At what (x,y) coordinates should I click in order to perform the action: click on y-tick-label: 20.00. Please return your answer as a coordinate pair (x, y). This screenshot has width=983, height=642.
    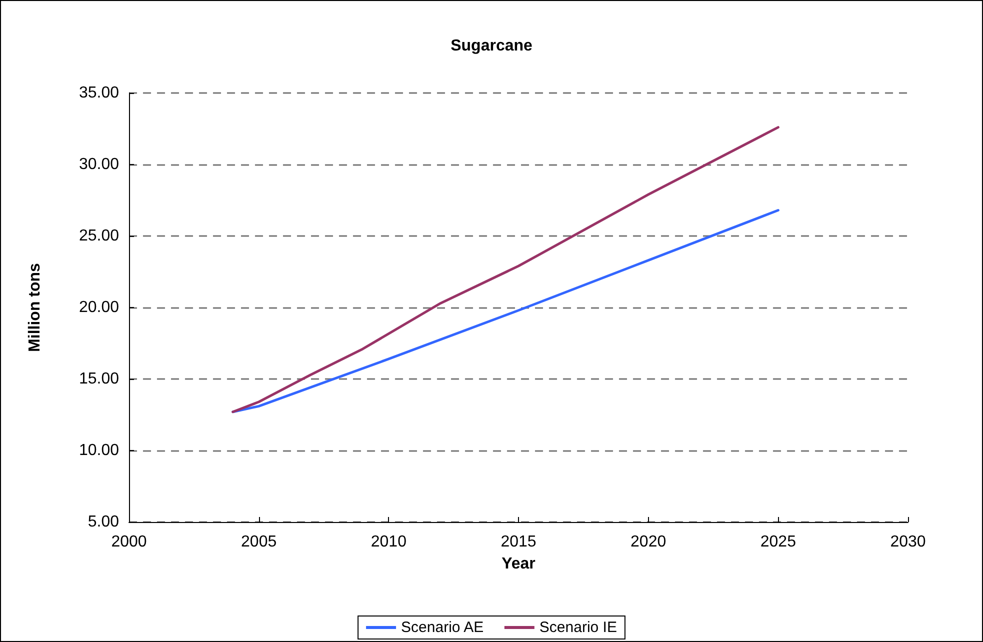
    Looking at the image, I should click on (99, 307).